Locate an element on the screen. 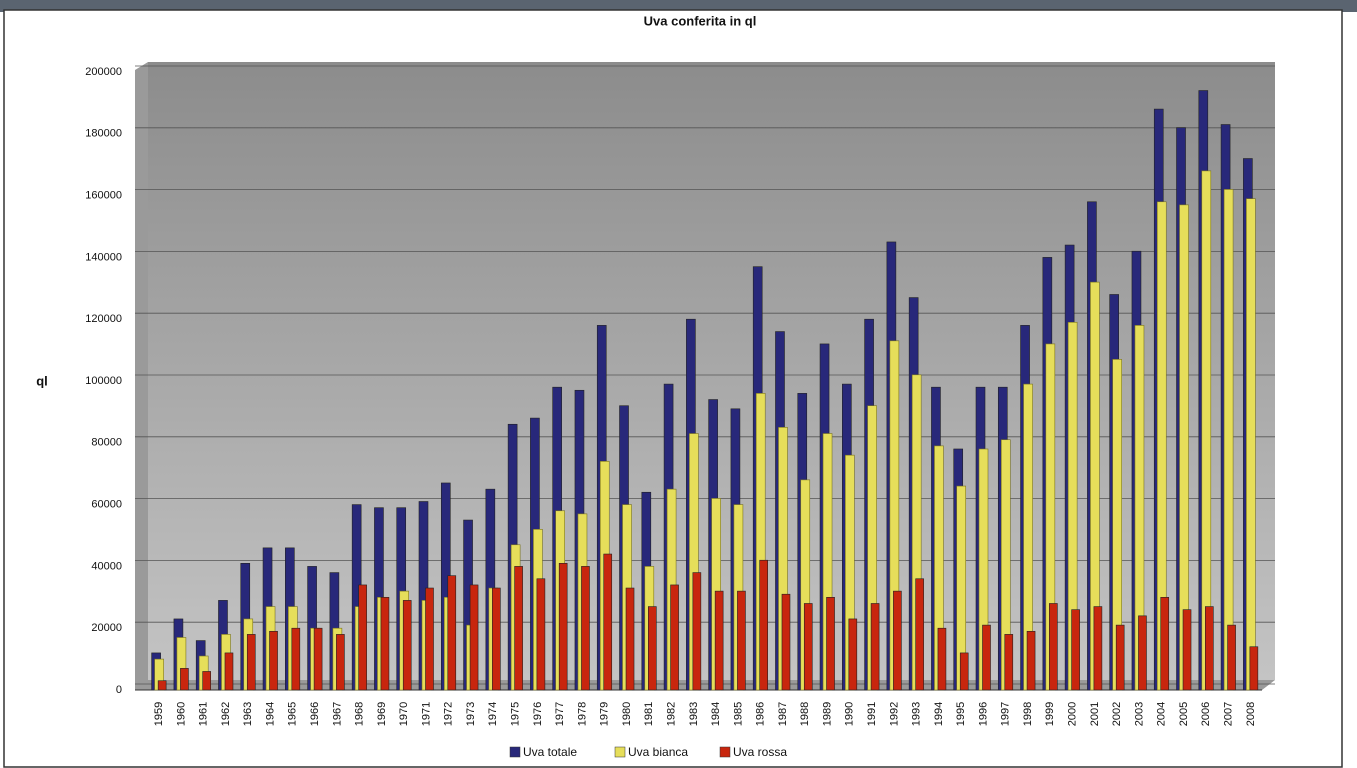 The width and height of the screenshot is (1357, 768). x-tick-label: 2000 is located at coordinates (1073, 714).